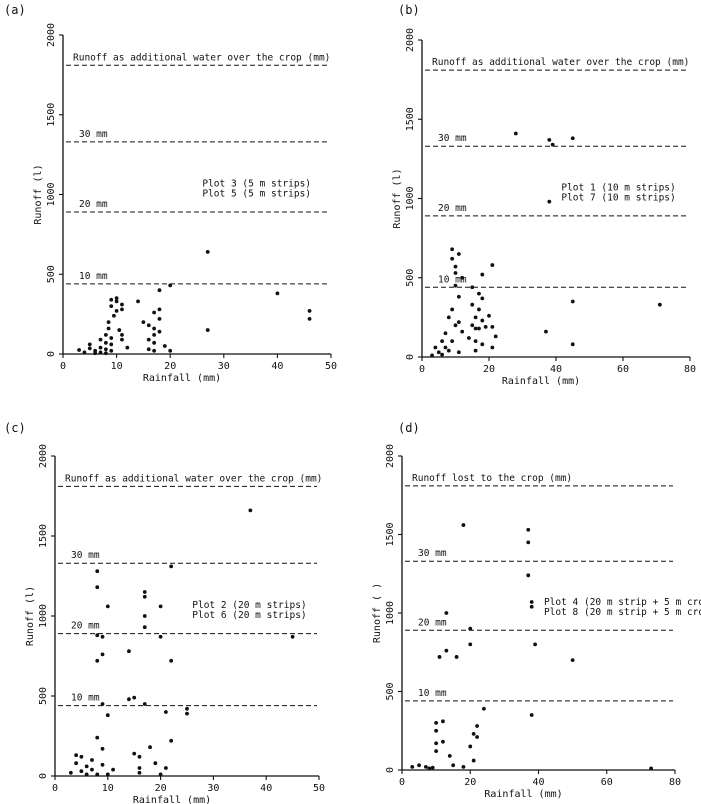  What do you see at coordinates (390, 613) in the screenshot?
I see `y-tick-label: 1000` at bounding box center [390, 613].